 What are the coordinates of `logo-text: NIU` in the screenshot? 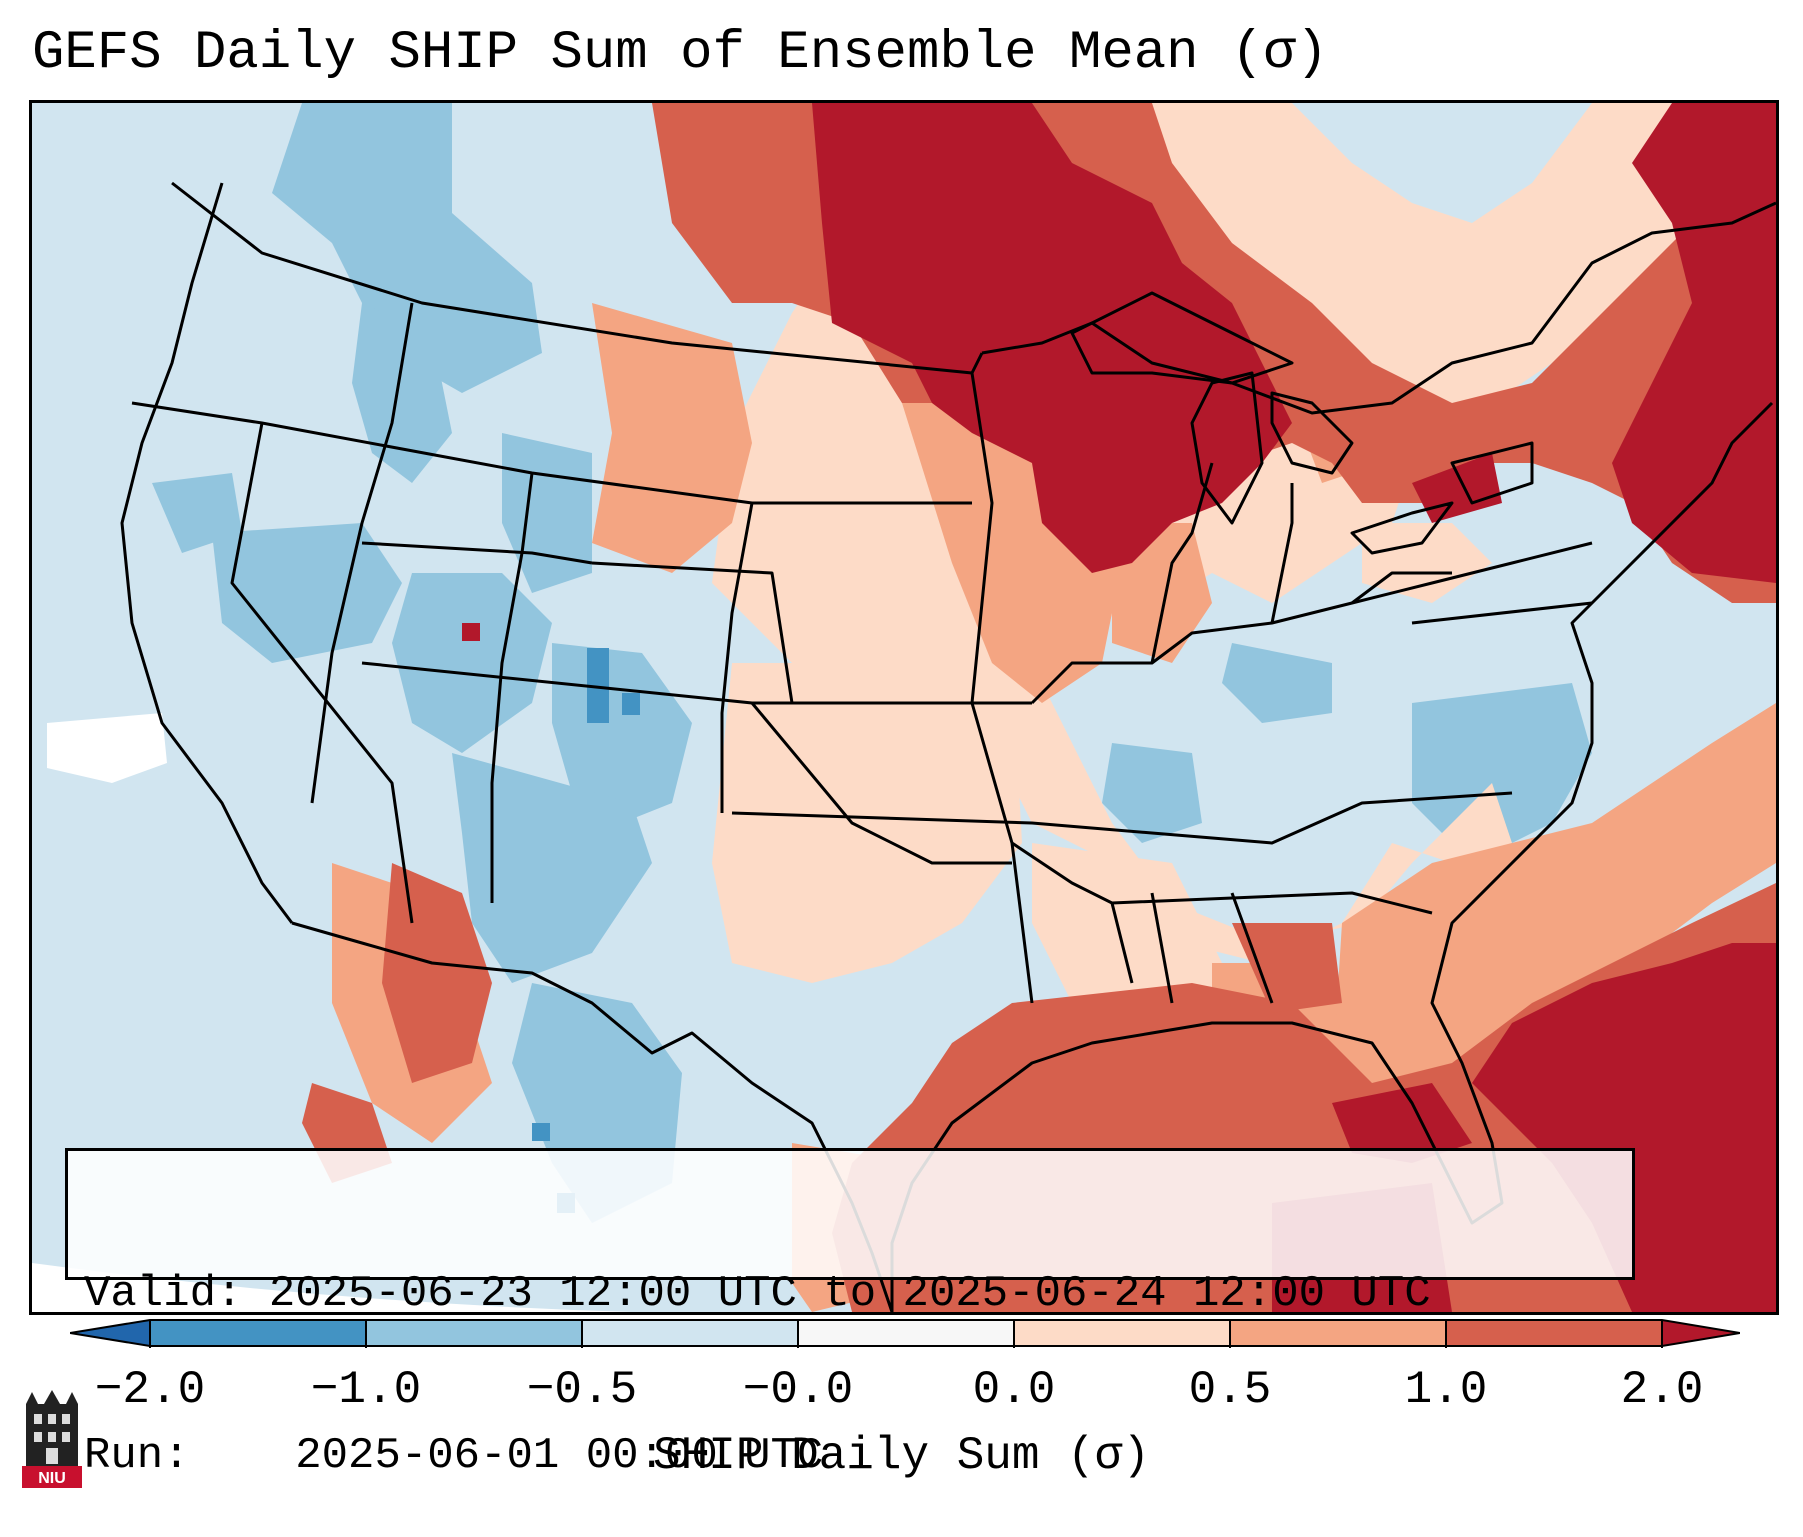 It's located at (52, 1478).